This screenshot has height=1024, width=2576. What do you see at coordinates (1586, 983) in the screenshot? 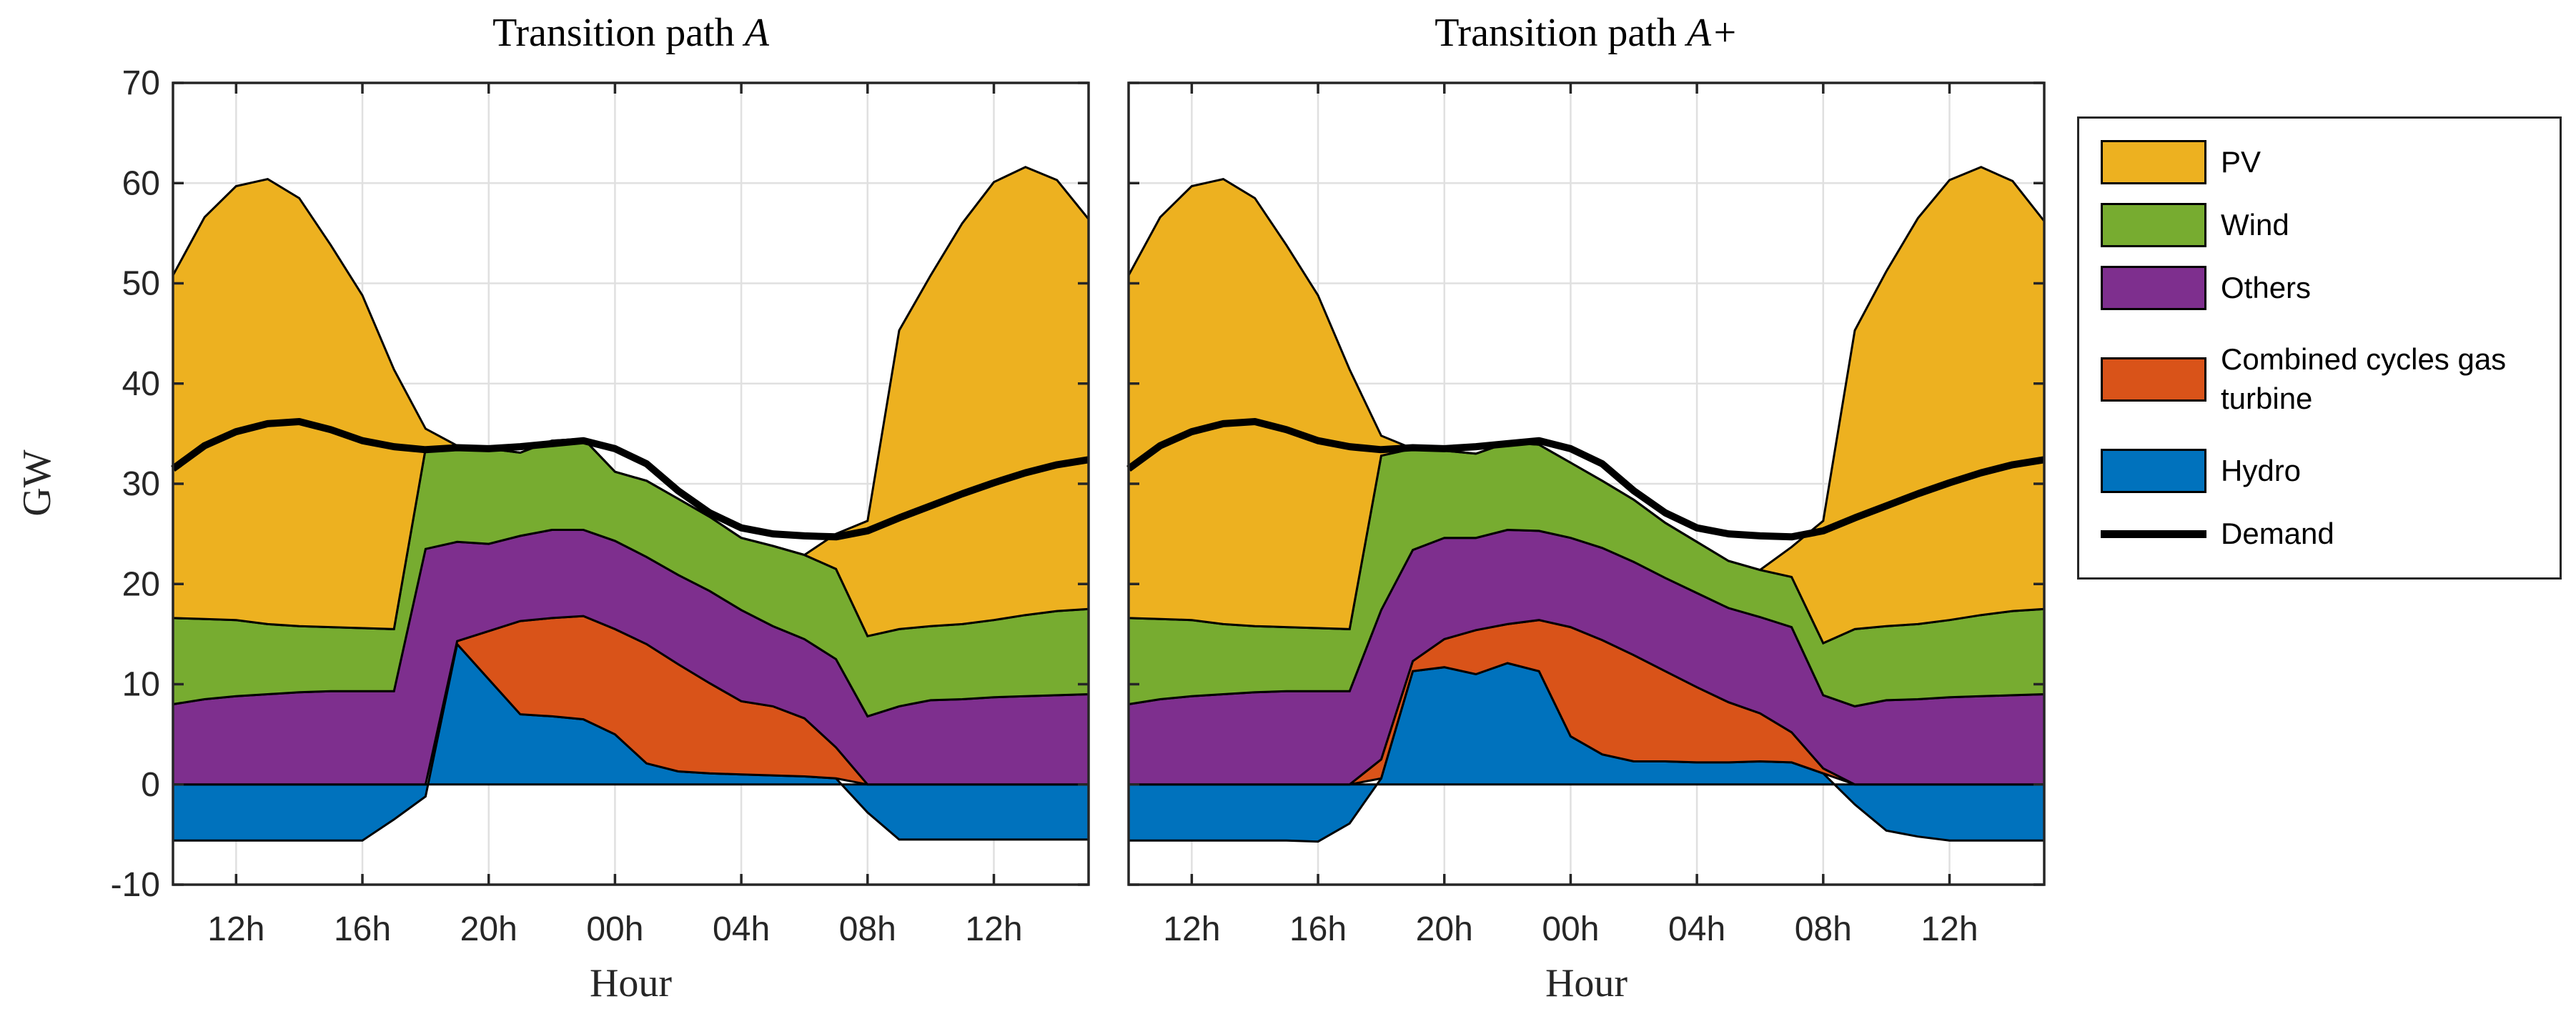
I see `x-axis-label-a-plus: Hour` at bounding box center [1586, 983].